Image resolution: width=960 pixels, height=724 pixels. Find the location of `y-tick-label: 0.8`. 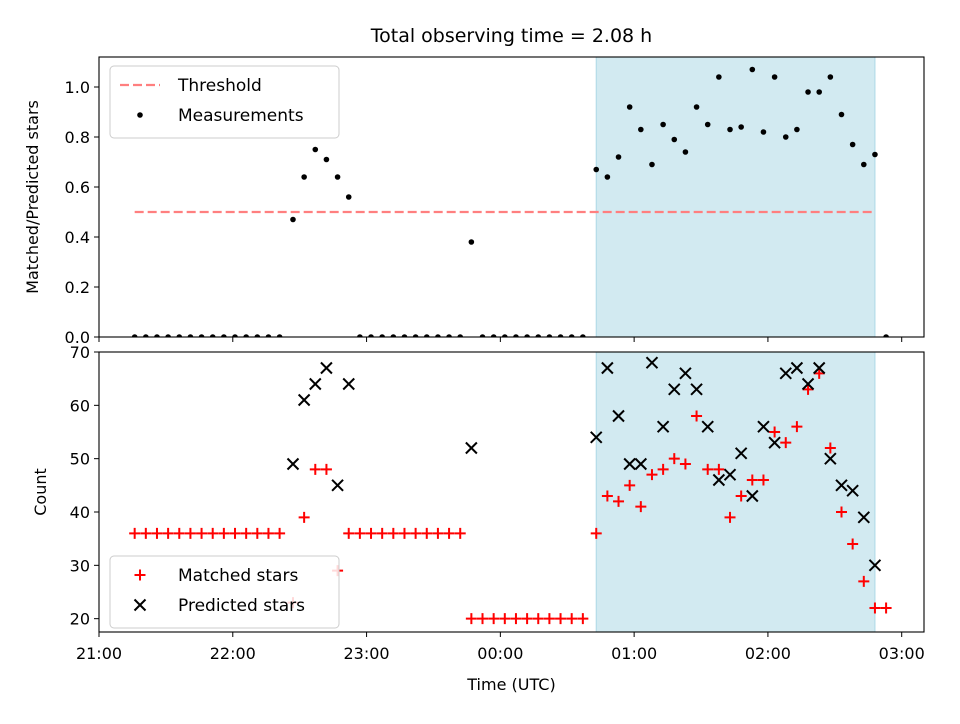

y-tick-label: 0.8 is located at coordinates (77, 137).